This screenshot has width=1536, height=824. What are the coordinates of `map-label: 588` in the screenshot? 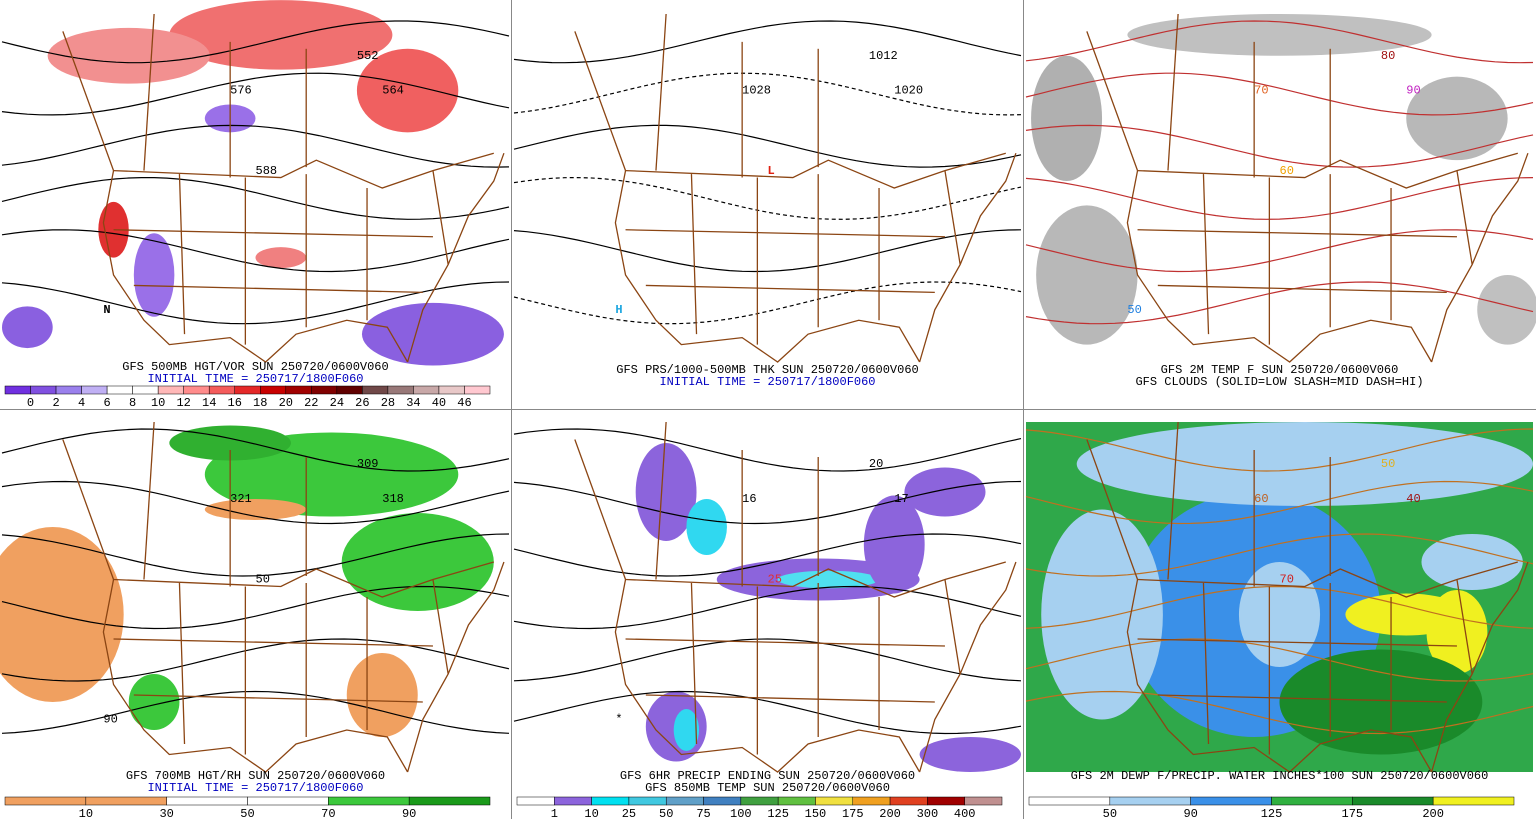 It's located at (267, 171).